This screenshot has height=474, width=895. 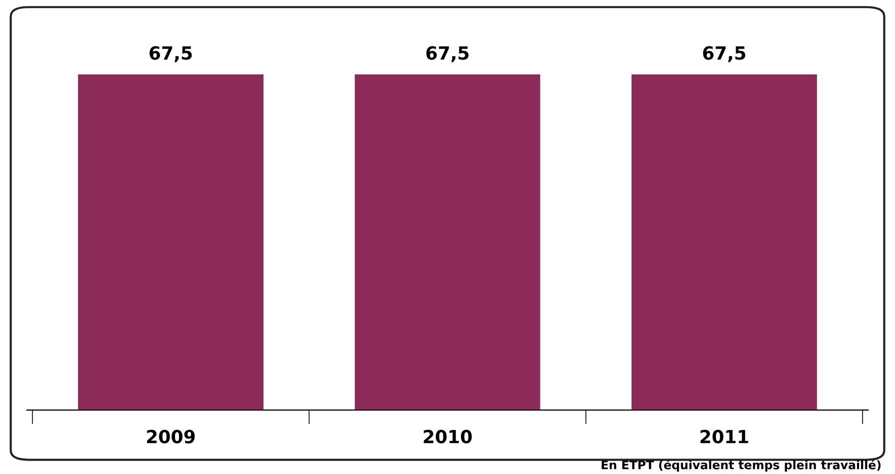 What do you see at coordinates (448, 437) in the screenshot?
I see `x-tick-label: 2010` at bounding box center [448, 437].